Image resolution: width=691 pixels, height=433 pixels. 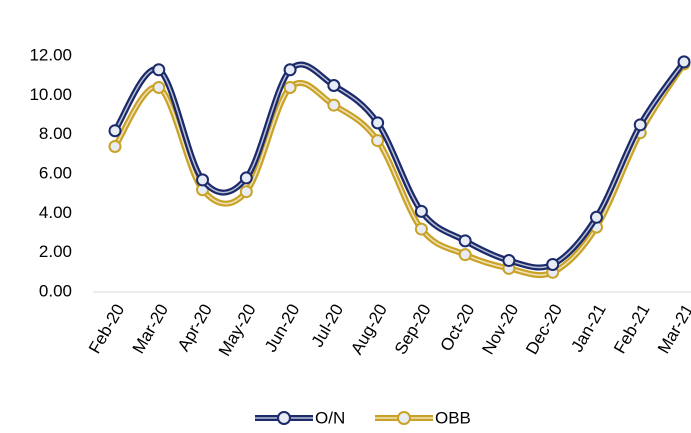 I want to click on x-tick-label: Feb-20, so click(x=106, y=329).